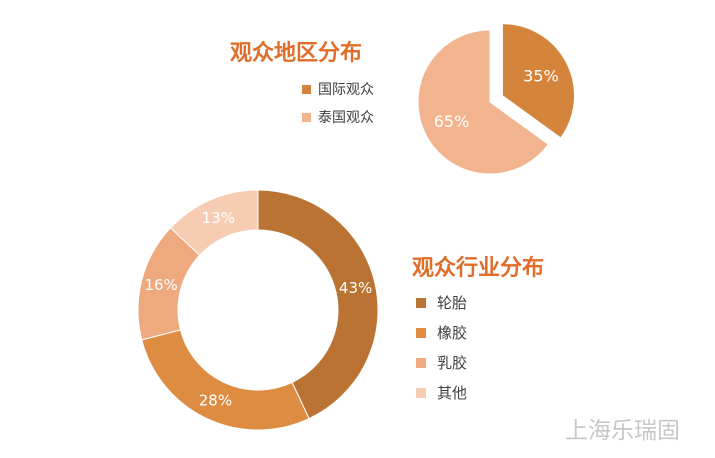 Image resolution: width=715 pixels, height=458 pixels. Describe the element at coordinates (346, 90) in the screenshot. I see `region-legend-label-item-1: 国际观众` at that location.